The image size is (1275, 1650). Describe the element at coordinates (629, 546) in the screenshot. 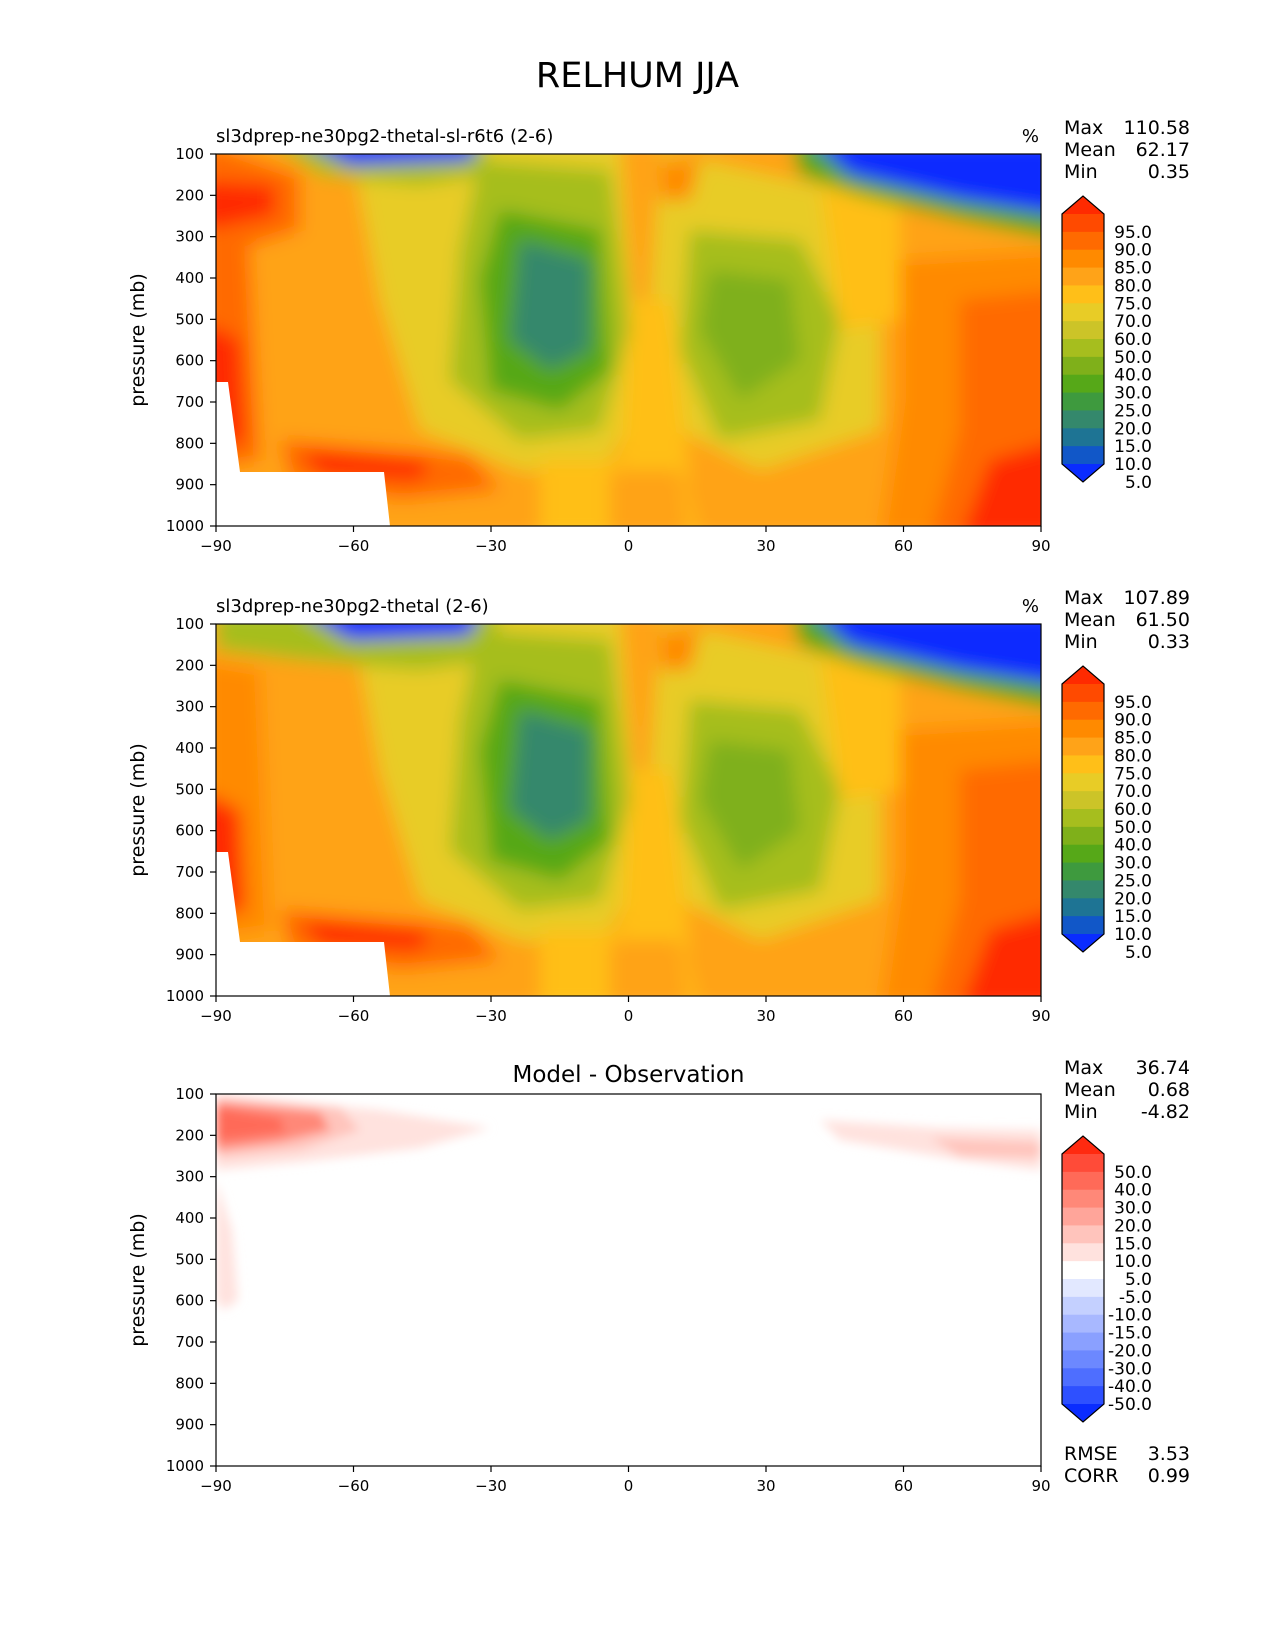

I see `x-tick-label: 0` at that location.